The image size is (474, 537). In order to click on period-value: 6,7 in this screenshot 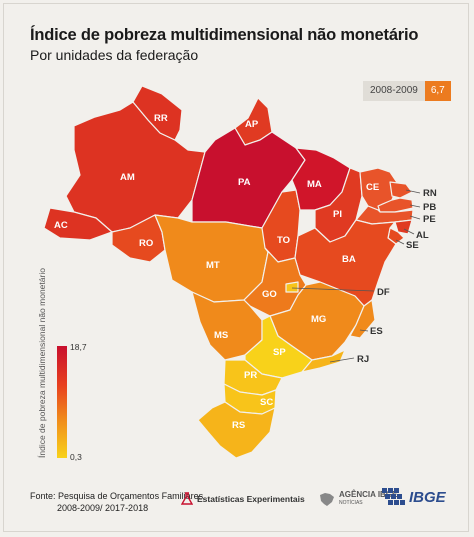, I will do `click(437, 91)`.